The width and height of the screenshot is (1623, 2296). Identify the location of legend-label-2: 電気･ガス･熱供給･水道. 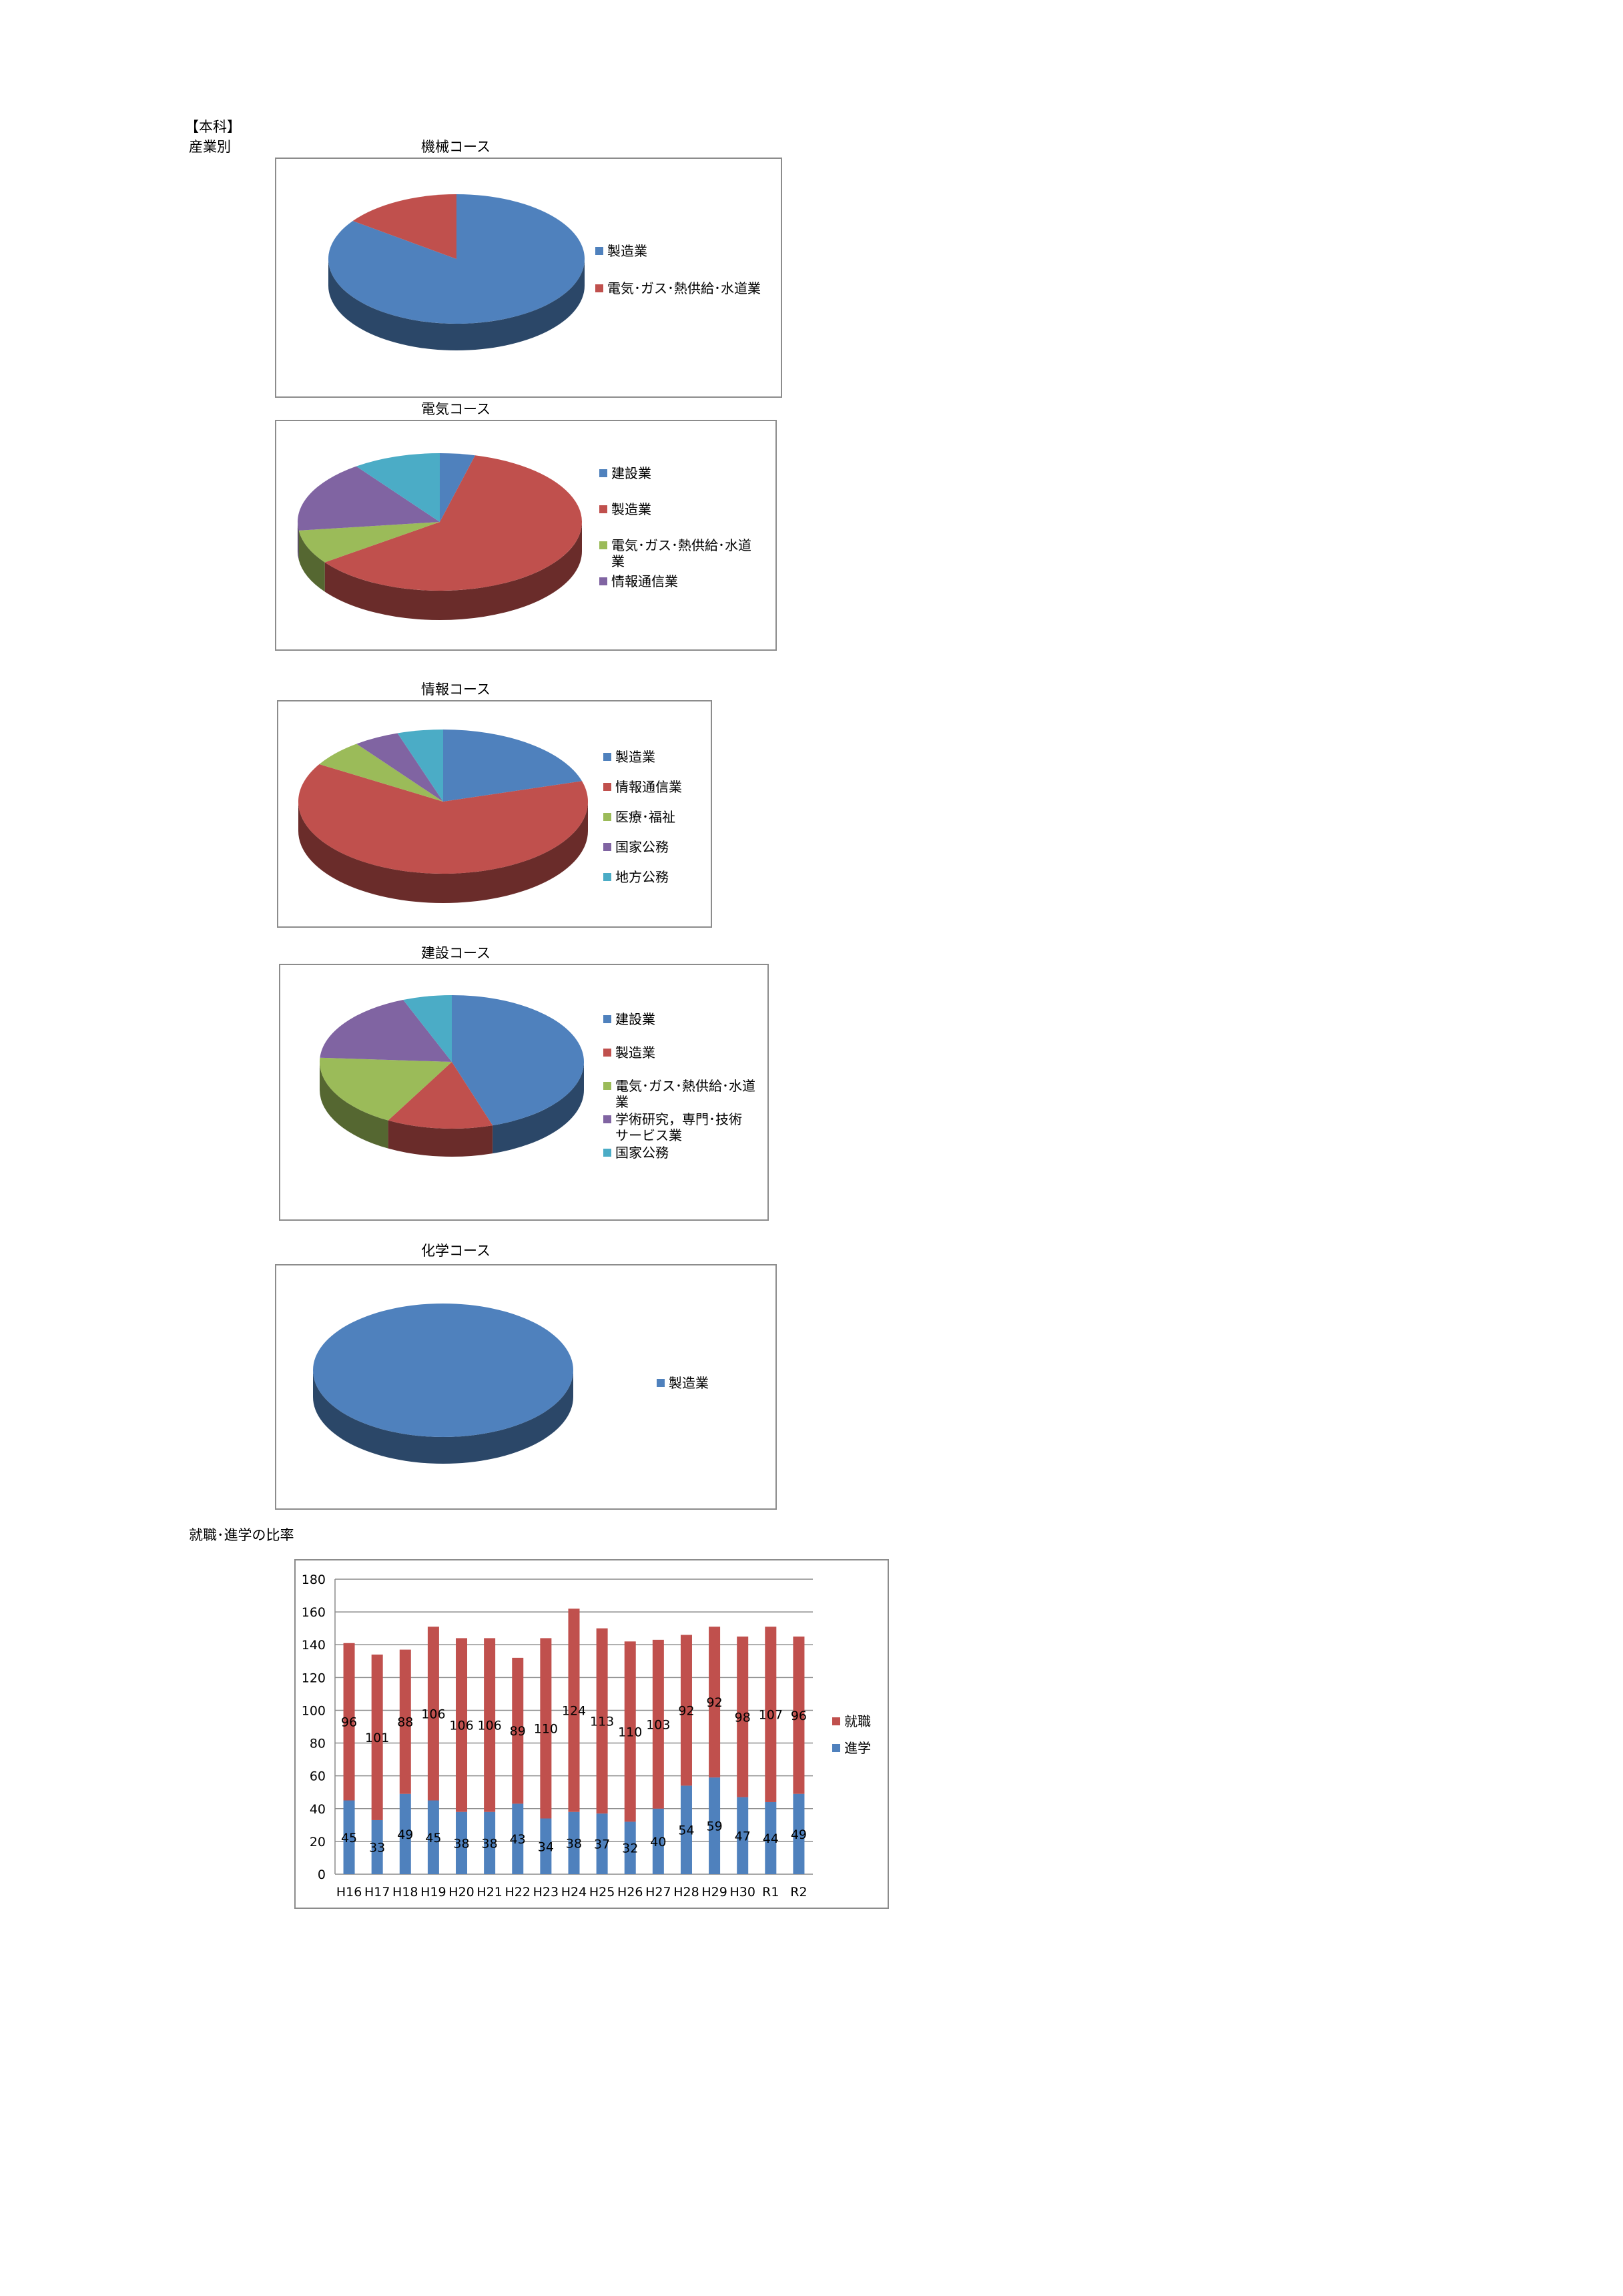
(685, 1086).